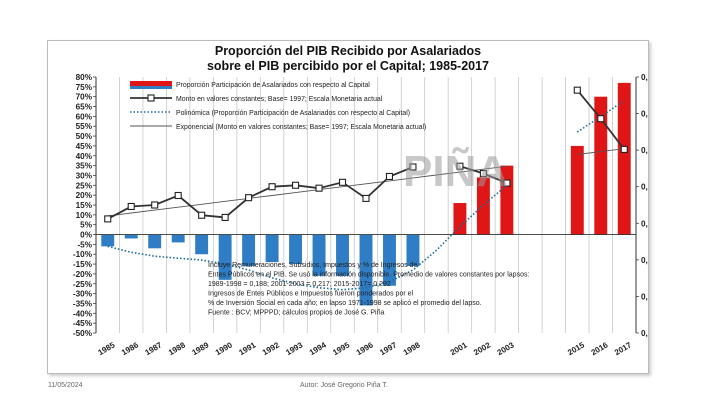 This screenshot has width=710, height=404. What do you see at coordinates (644, 187) in the screenshot?
I see `right-axis-tick-label: 0,20` at bounding box center [644, 187].